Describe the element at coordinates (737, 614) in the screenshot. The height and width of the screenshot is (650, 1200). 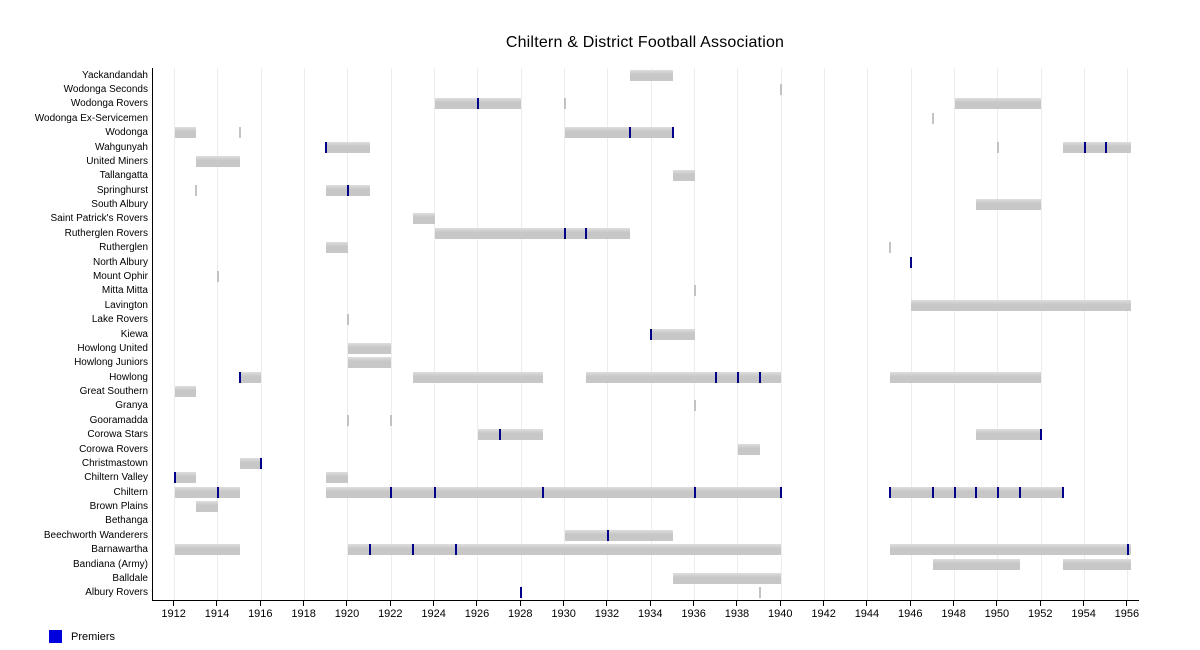
I see `x-axis-tick-label: 1938` at that location.